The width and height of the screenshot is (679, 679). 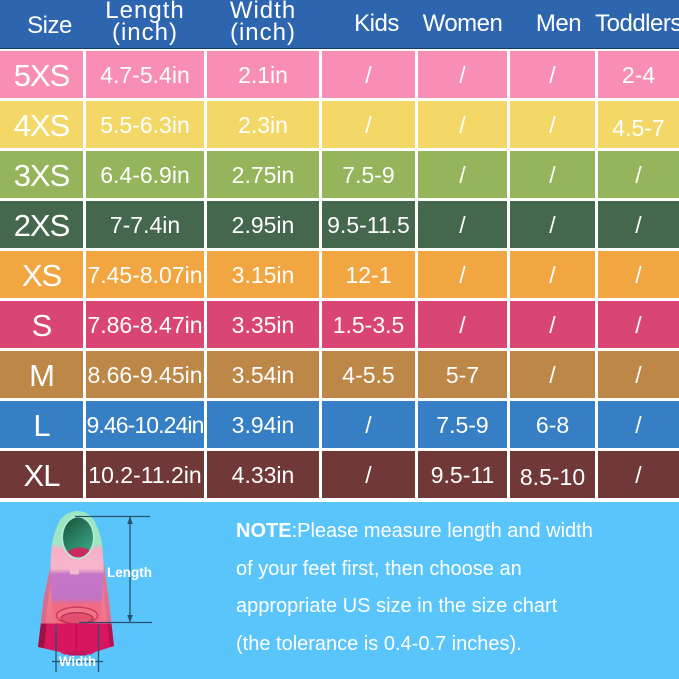 What do you see at coordinates (77, 661) in the screenshot?
I see `svg-text: Width` at bounding box center [77, 661].